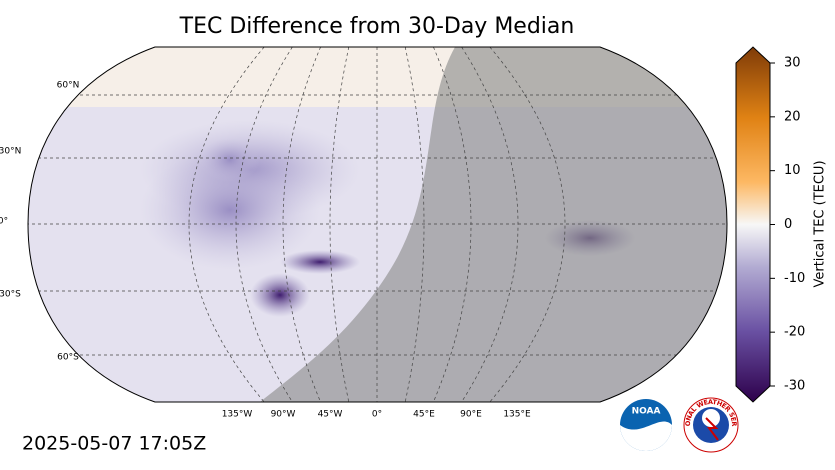  I want to click on lon-label: 135°E, so click(517, 415).